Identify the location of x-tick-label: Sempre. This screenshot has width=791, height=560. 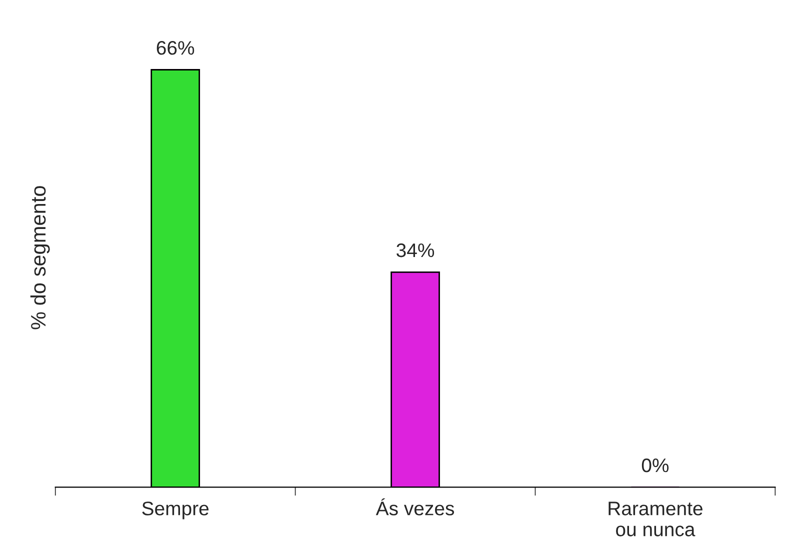
(175, 511).